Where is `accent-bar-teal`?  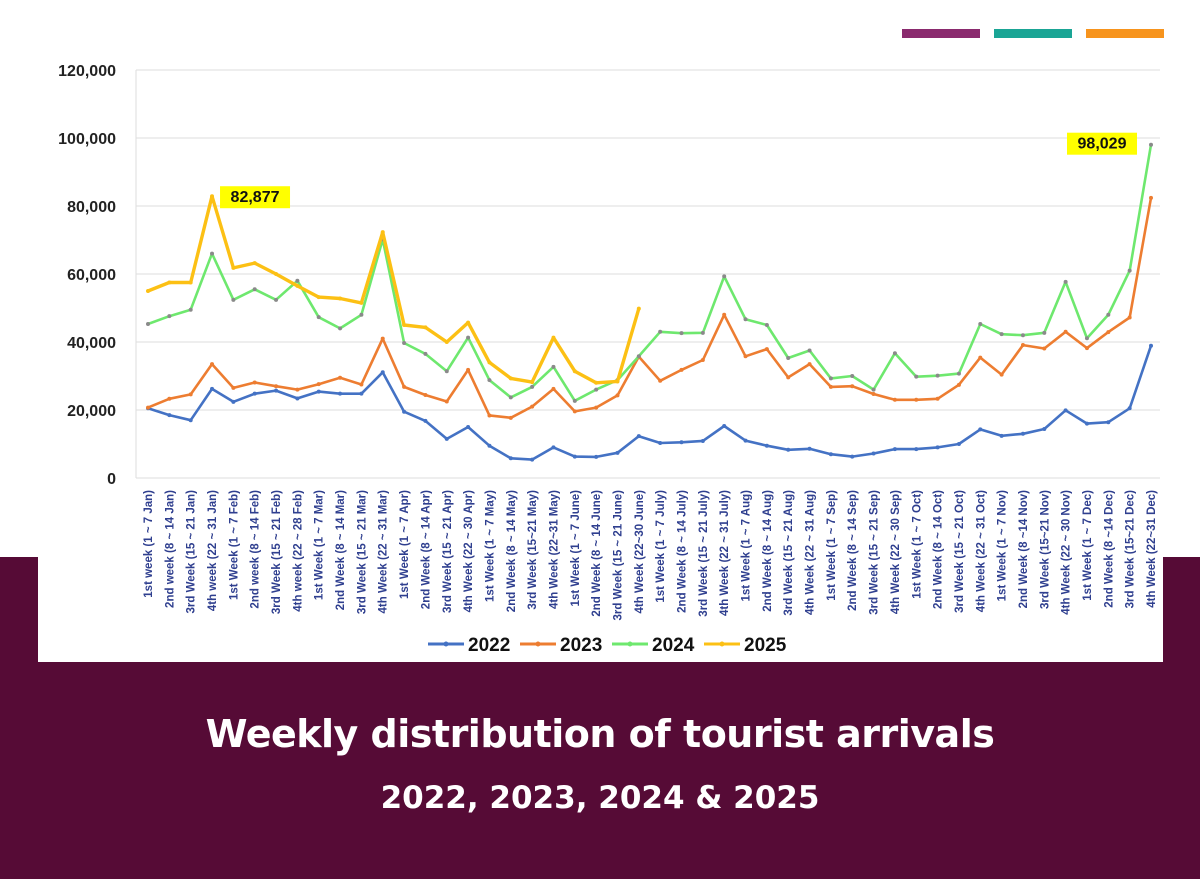 accent-bar-teal is located at coordinates (1033, 33).